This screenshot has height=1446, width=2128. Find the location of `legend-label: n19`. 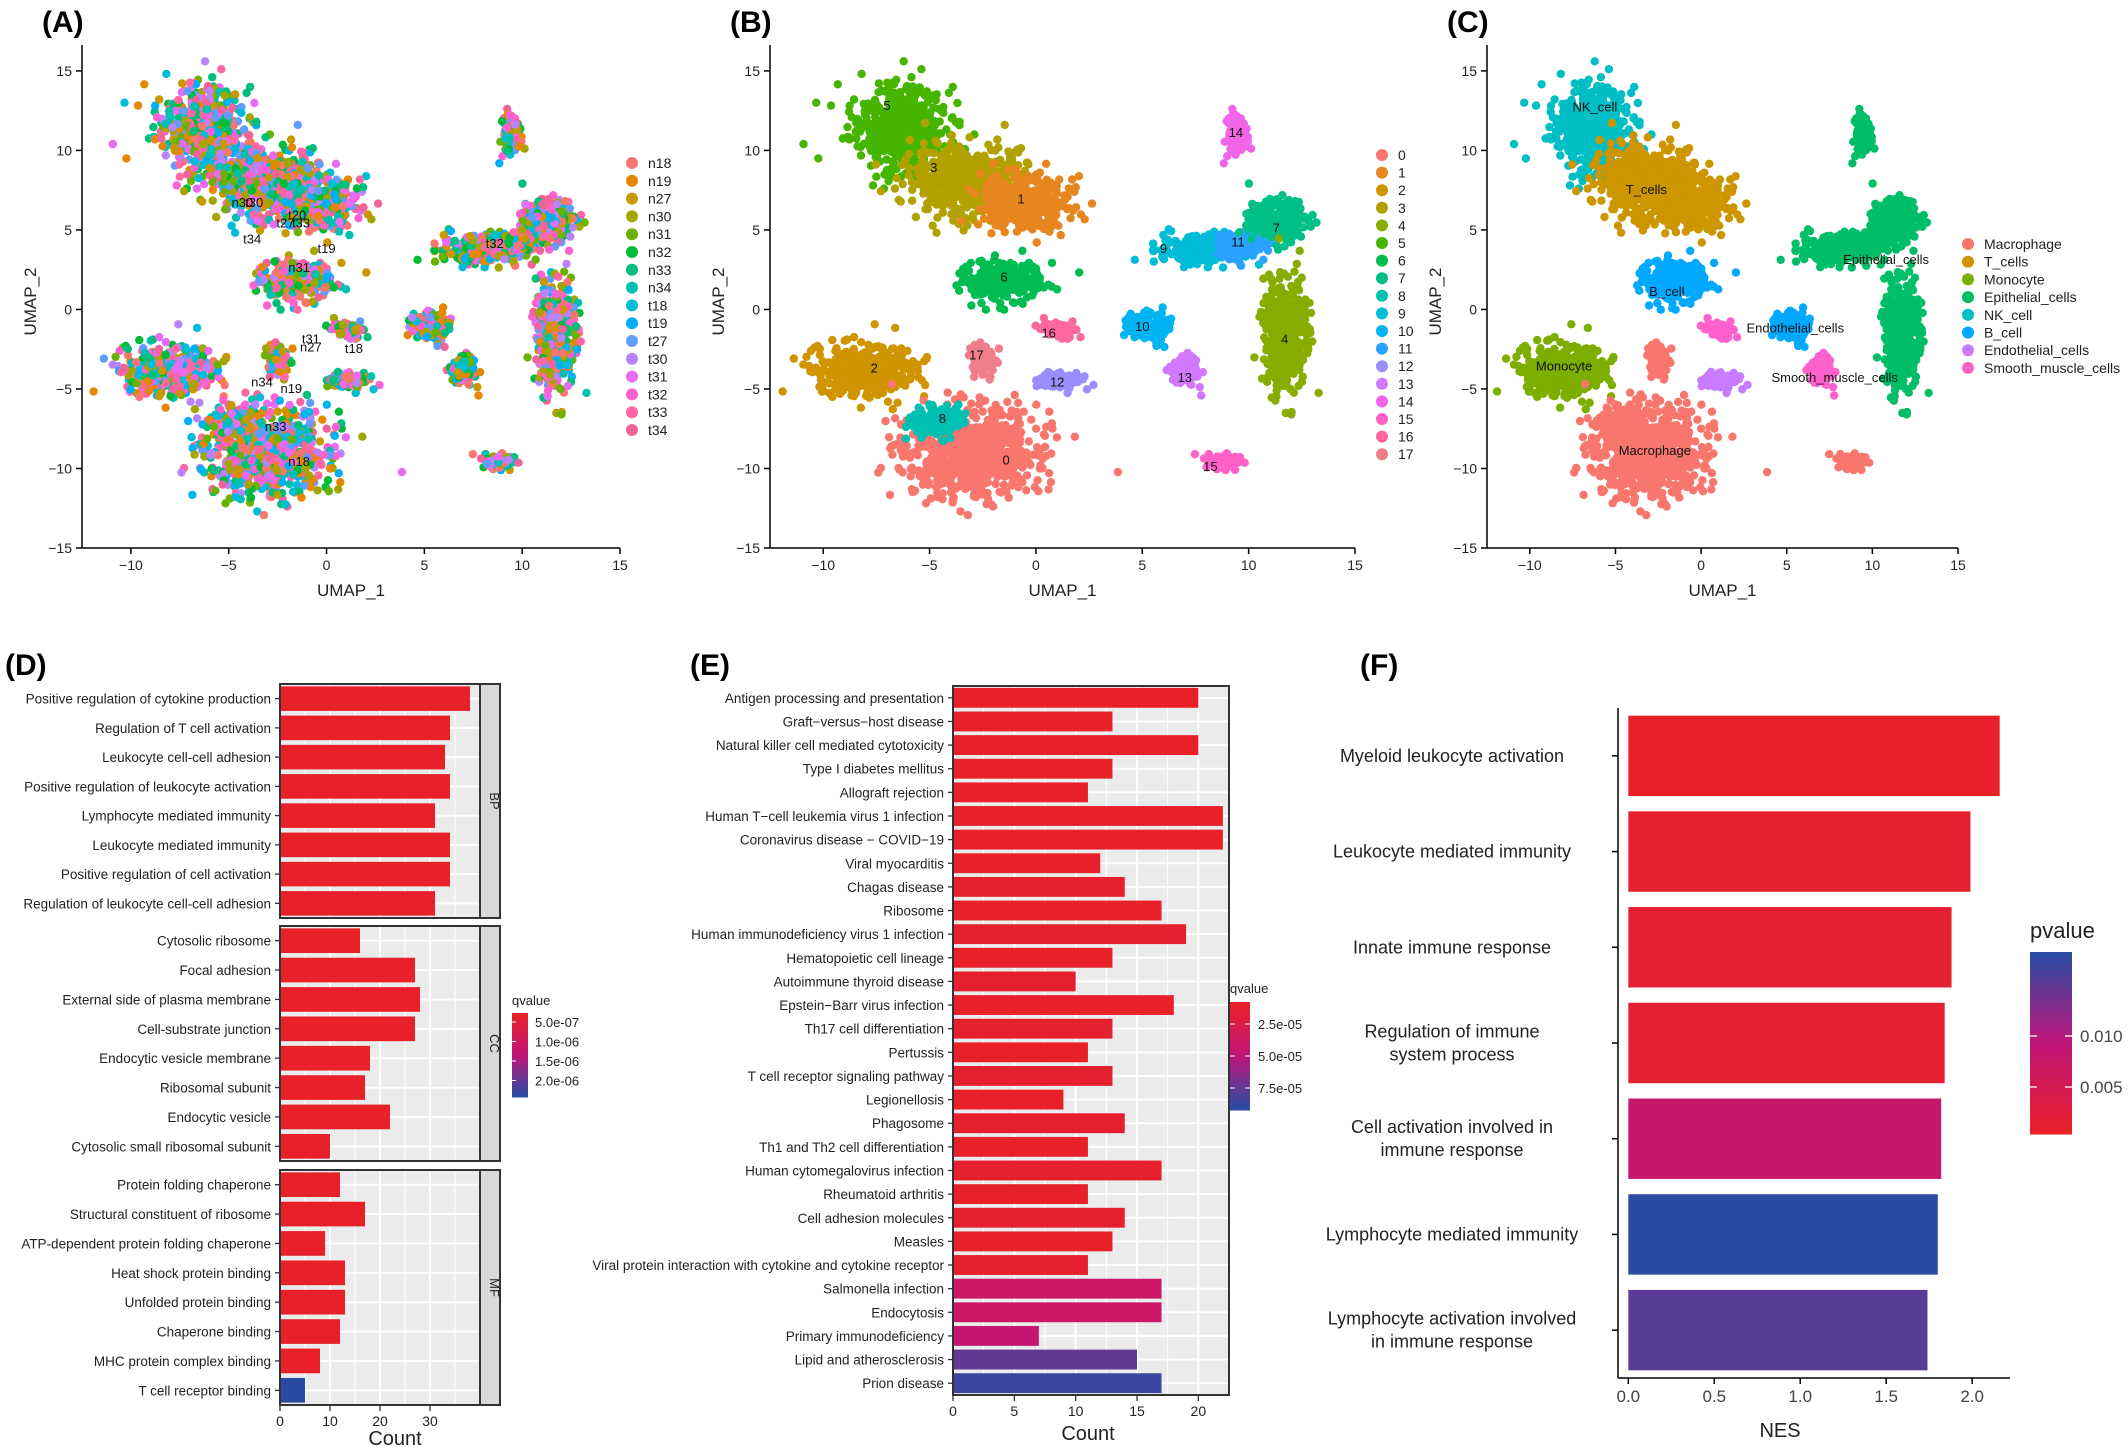

legend-label: n19 is located at coordinates (660, 181).